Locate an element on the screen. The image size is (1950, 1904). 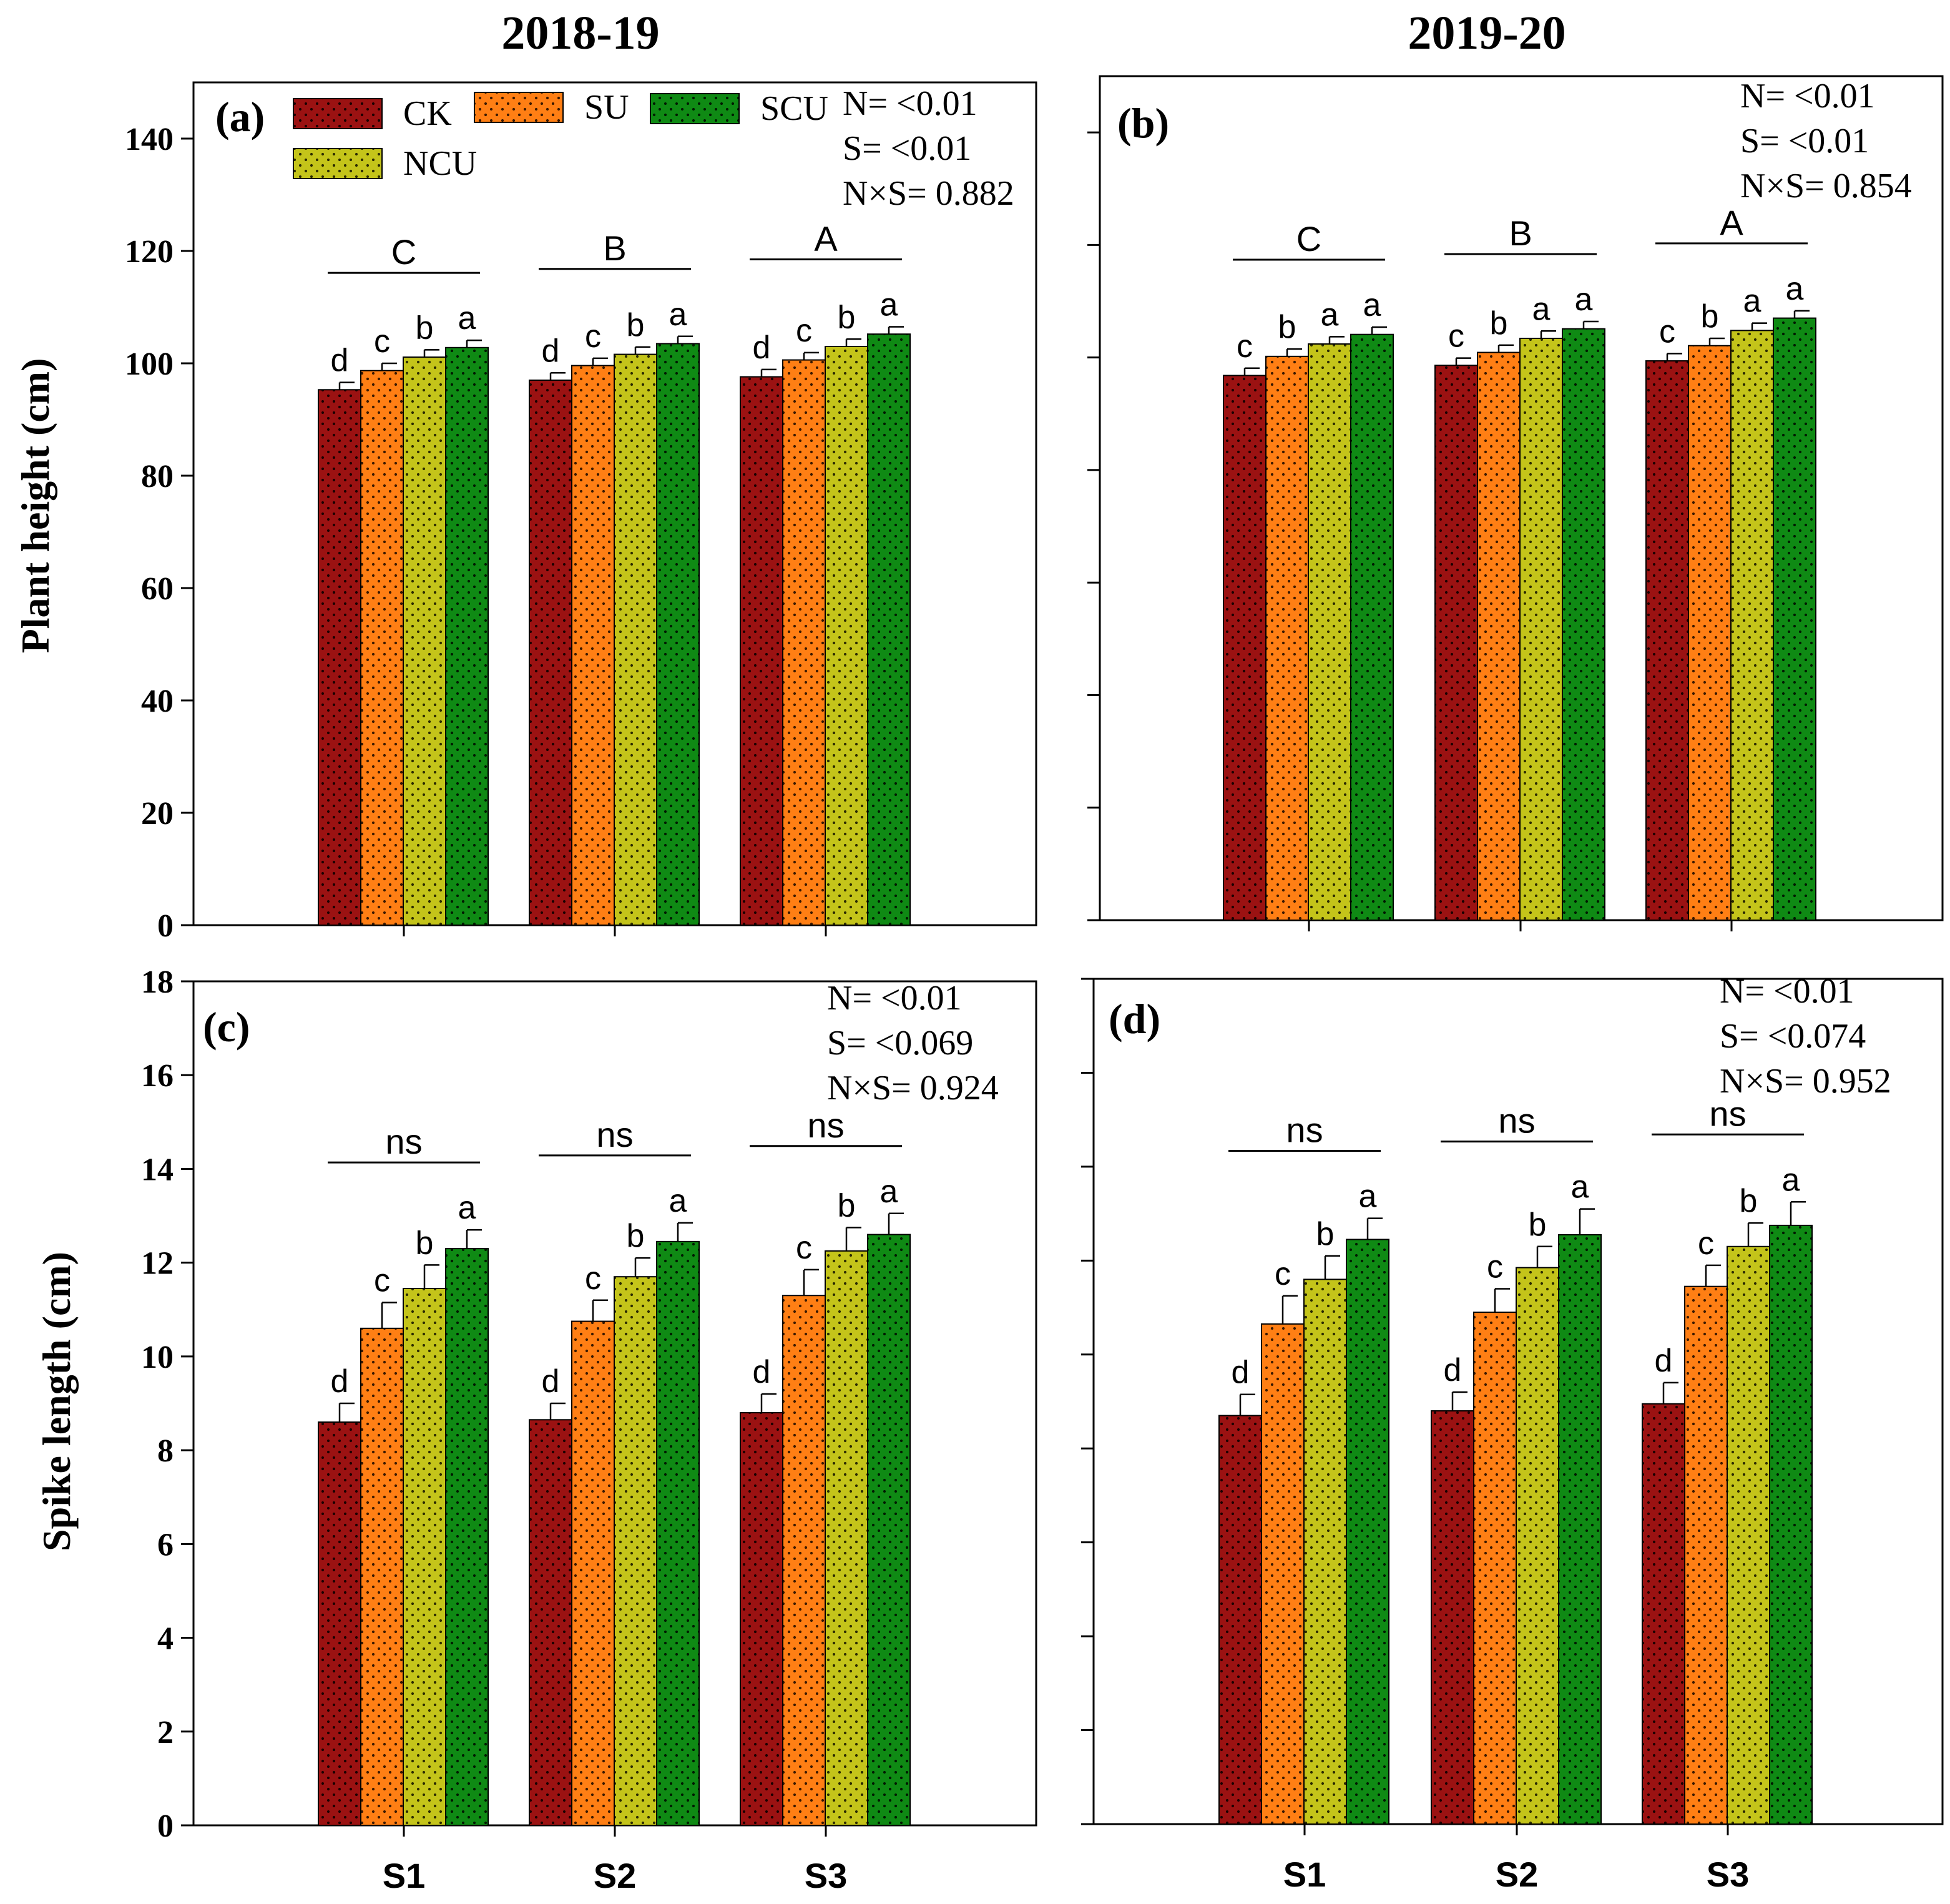
panel-label: (b) is located at coordinates (1143, 123).